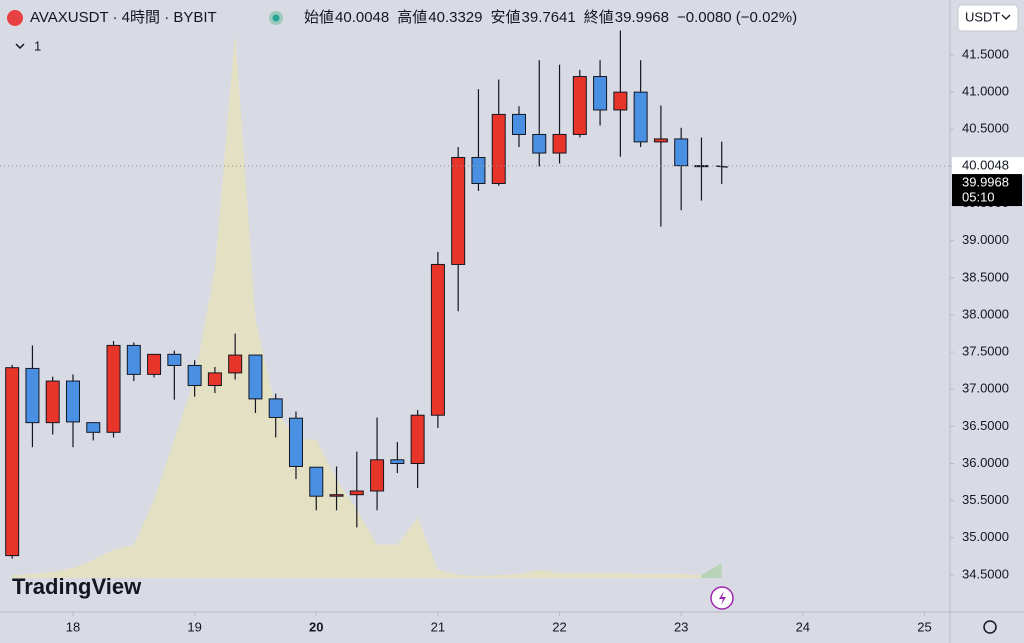 The image size is (1024, 643). What do you see at coordinates (506, 17) in the screenshot?
I see `ohlc-label: 安値` at bounding box center [506, 17].